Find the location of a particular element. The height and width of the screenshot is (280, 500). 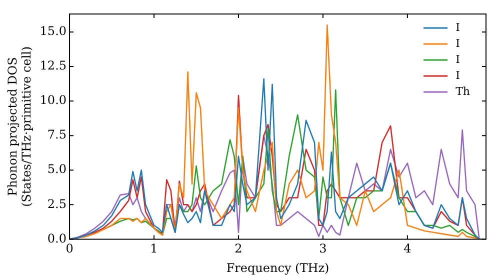

x-tick-label: 2 is located at coordinates (238, 249).